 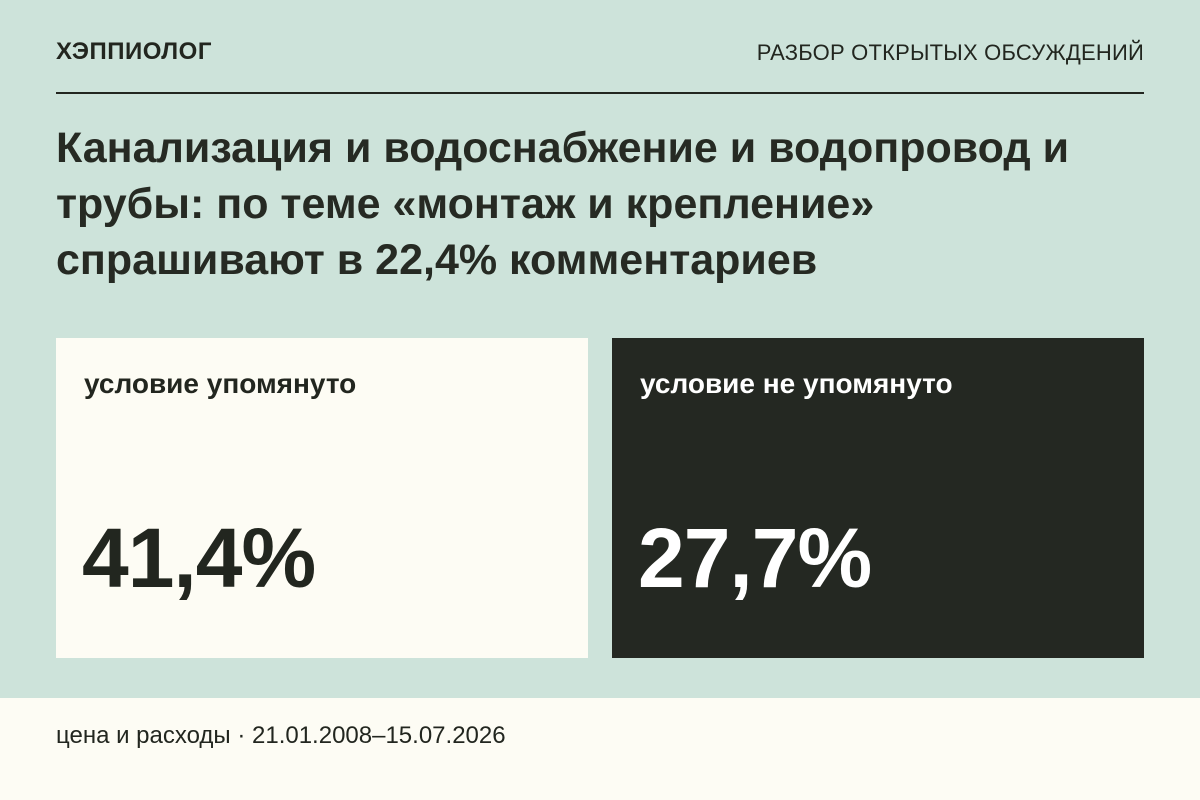 What do you see at coordinates (281, 735) in the screenshot?
I see `footer-caption: цена и расходы · 21.01.2008–15.07.2026` at bounding box center [281, 735].